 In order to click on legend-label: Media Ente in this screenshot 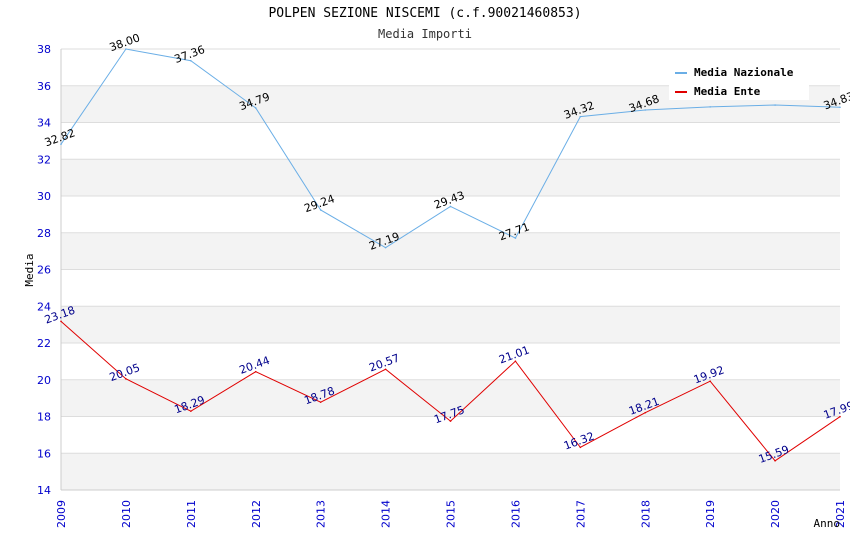, I will do `click(727, 91)`.